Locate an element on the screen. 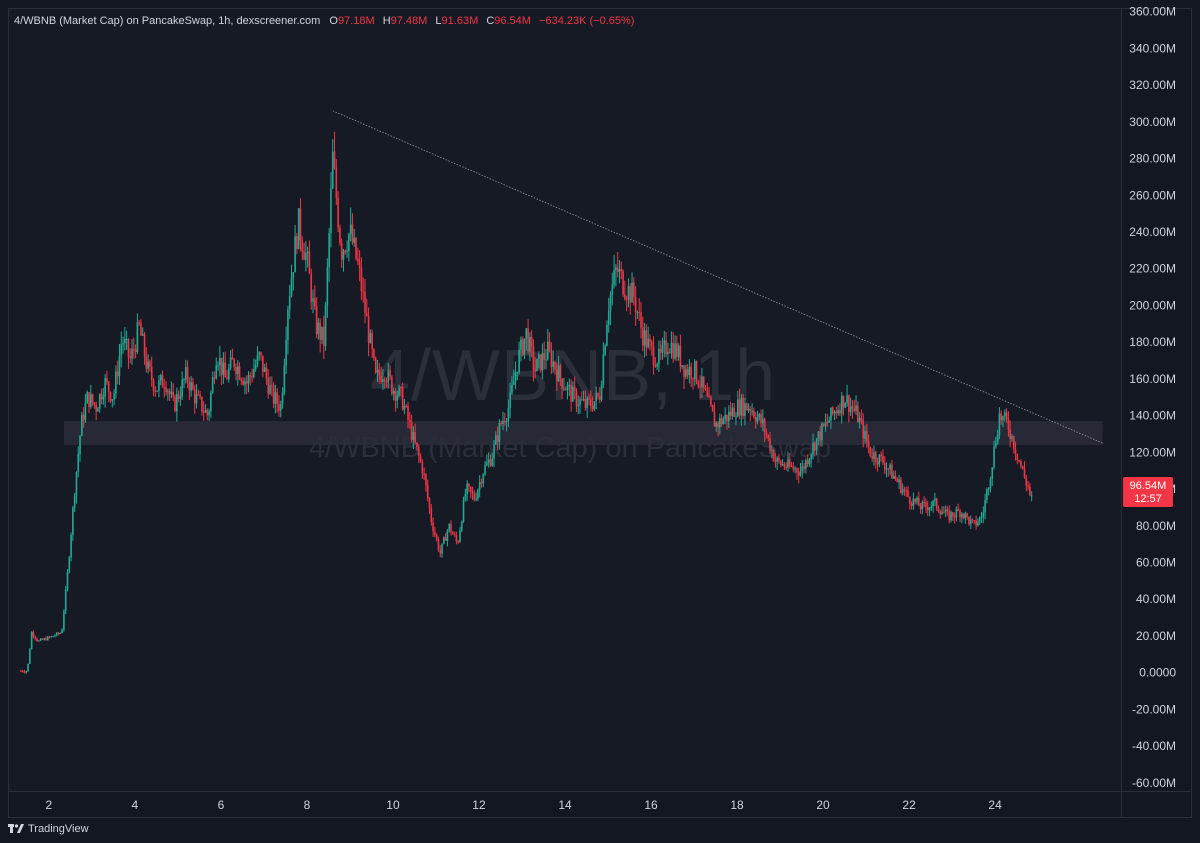  bar-countdown: 12:57 is located at coordinates (1148, 499).